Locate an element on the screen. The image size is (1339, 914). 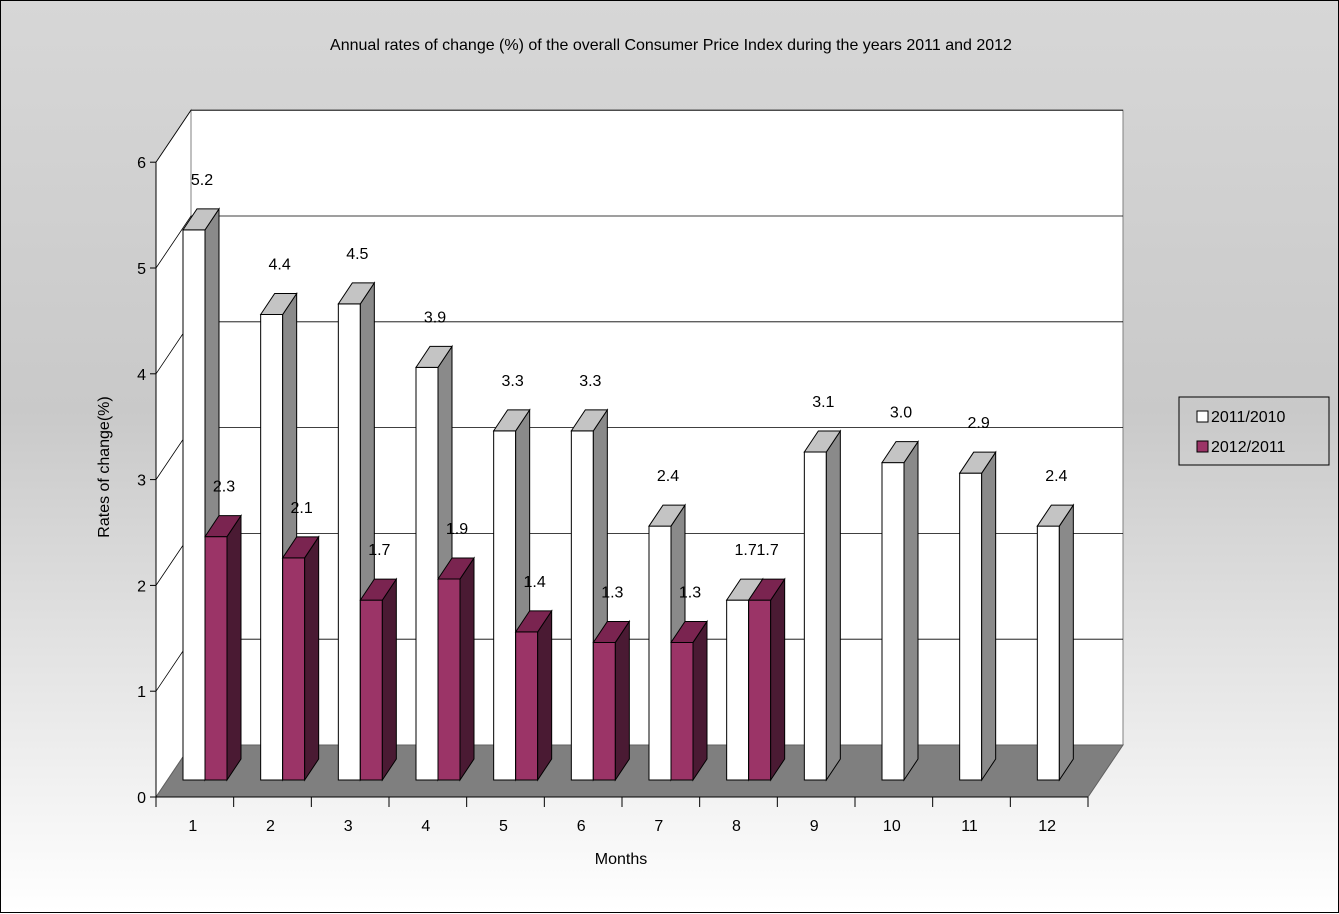
data-label: 2.1 is located at coordinates (302, 508).